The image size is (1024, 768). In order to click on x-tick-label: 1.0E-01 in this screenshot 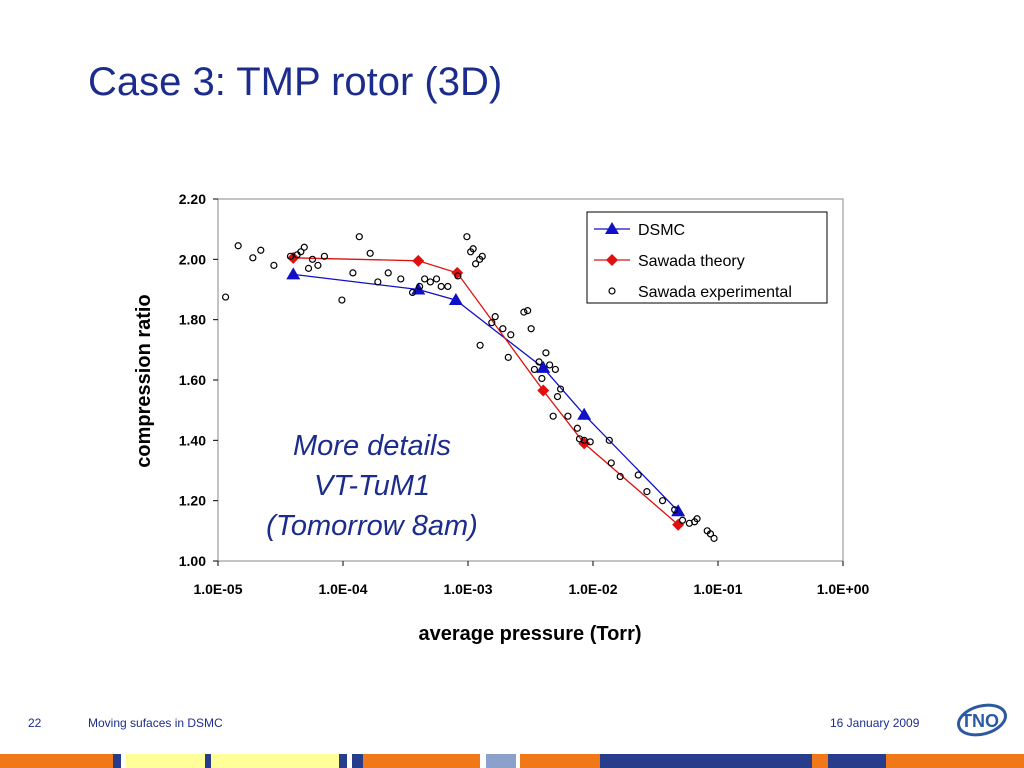, I will do `click(717, 589)`.